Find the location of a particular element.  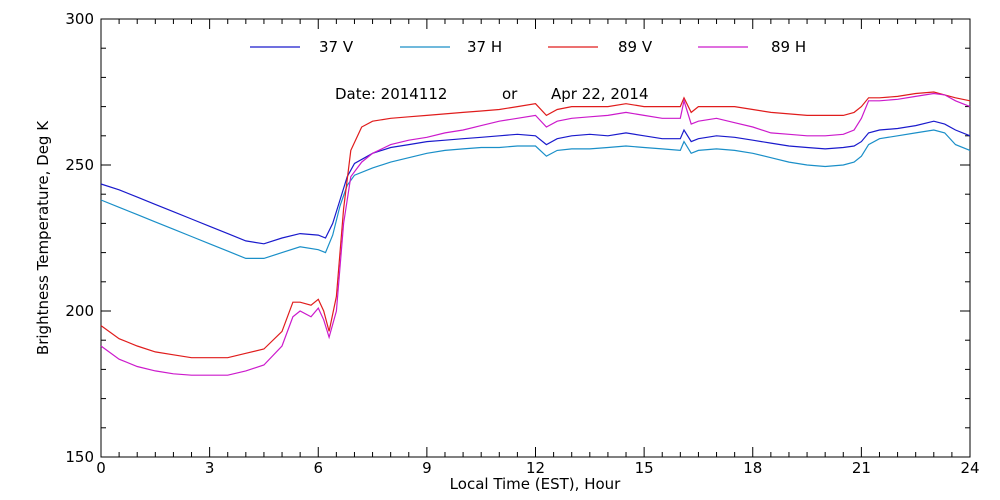

x-tick-label: 9 is located at coordinates (427, 468).